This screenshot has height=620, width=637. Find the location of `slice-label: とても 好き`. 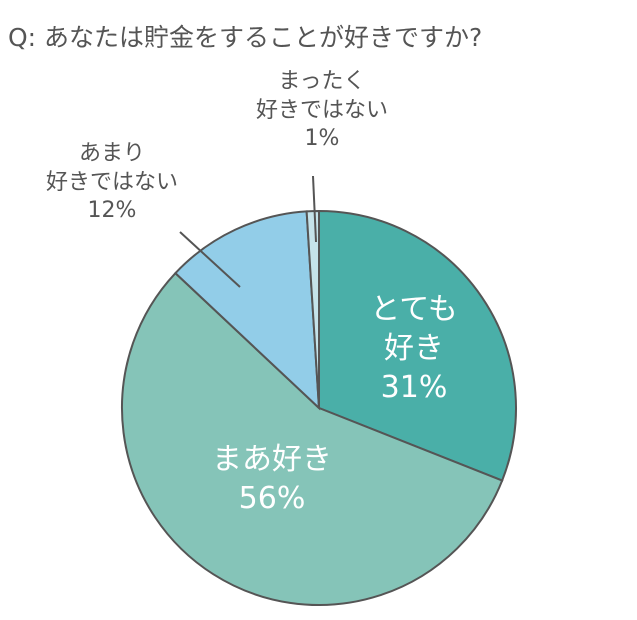

slice-label: とても 好き is located at coordinates (414, 329).